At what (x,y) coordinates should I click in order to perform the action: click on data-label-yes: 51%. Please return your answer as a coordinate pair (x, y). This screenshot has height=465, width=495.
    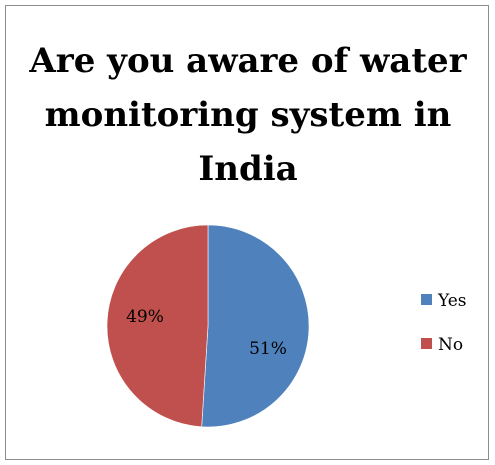
    Looking at the image, I should click on (268, 349).